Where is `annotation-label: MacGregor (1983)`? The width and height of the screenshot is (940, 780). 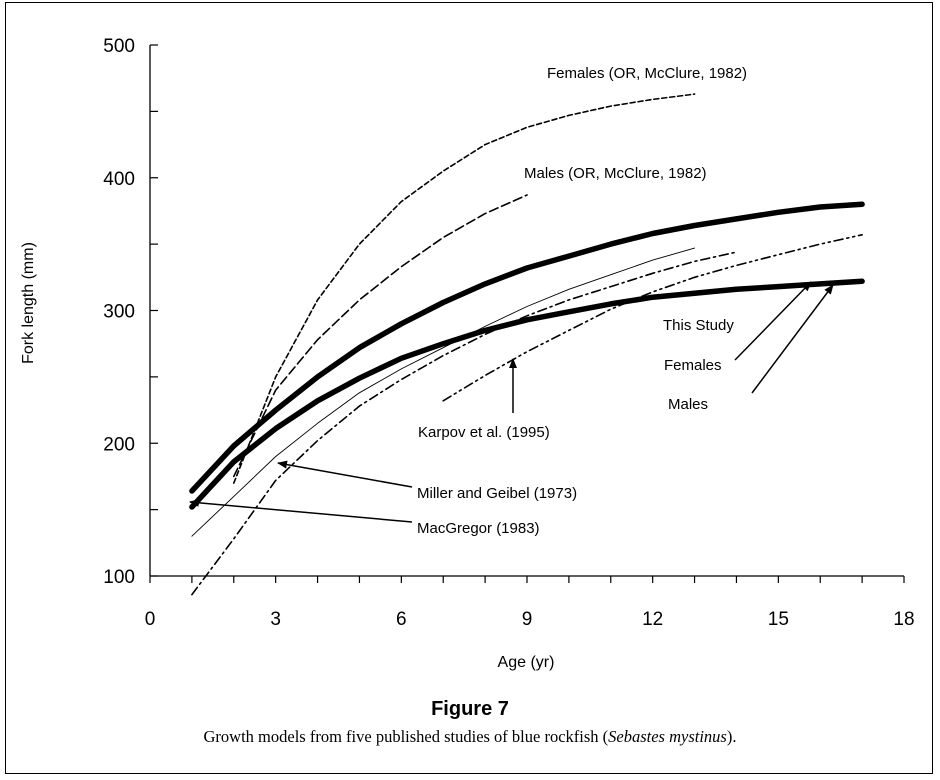 annotation-label: MacGregor (1983) is located at coordinates (478, 528).